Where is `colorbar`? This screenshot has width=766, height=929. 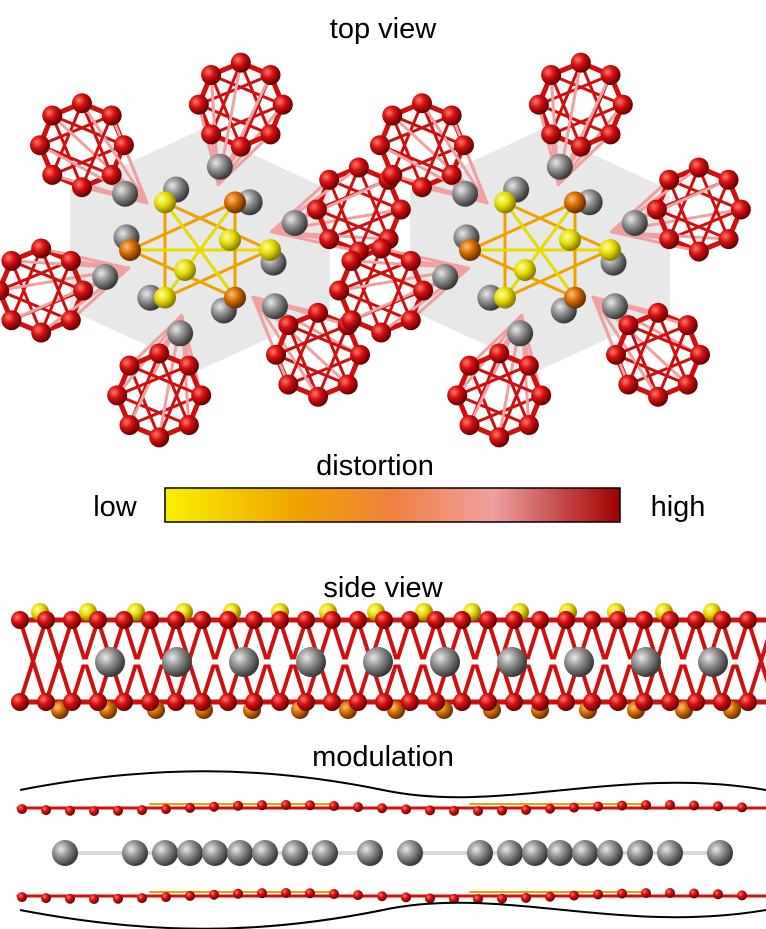
colorbar is located at coordinates (392, 505).